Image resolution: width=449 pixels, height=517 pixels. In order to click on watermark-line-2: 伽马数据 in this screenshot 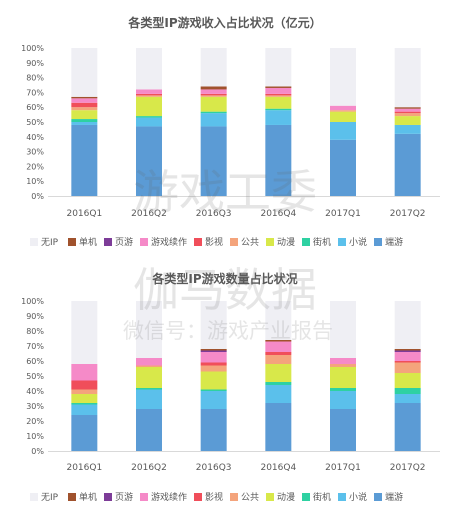, I will do `click(225, 290)`.